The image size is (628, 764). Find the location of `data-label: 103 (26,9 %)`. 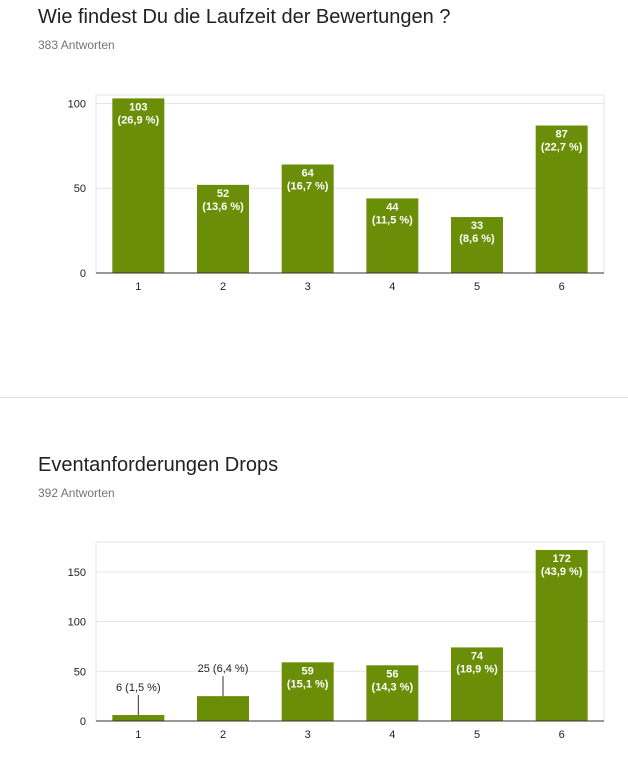

data-label: 103 (26,9 %) is located at coordinates (139, 113).